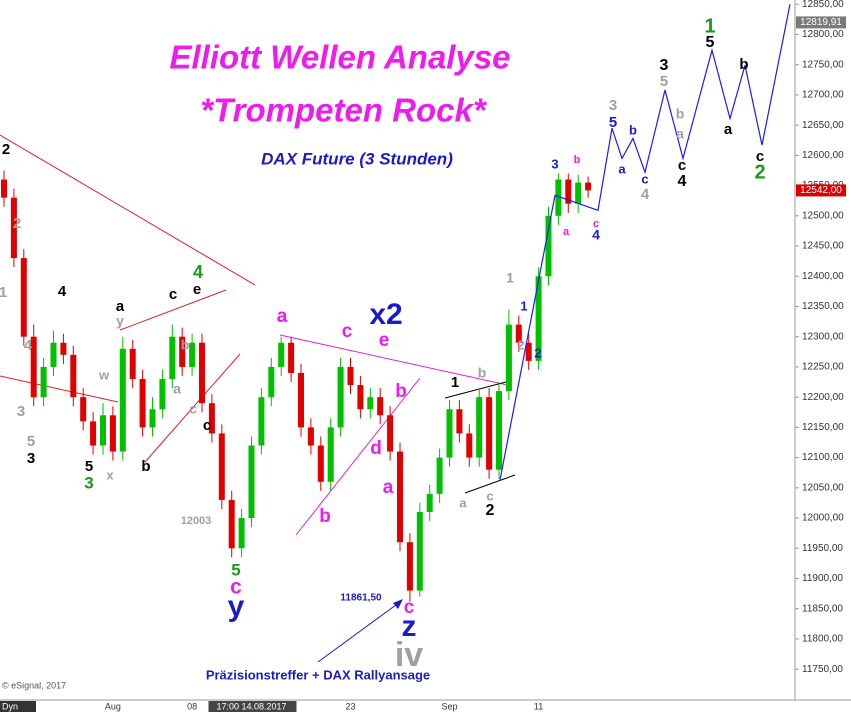 The image size is (851, 712). What do you see at coordinates (822, 669) in the screenshot?
I see `y-tick-label: 11750,00` at bounding box center [822, 669].